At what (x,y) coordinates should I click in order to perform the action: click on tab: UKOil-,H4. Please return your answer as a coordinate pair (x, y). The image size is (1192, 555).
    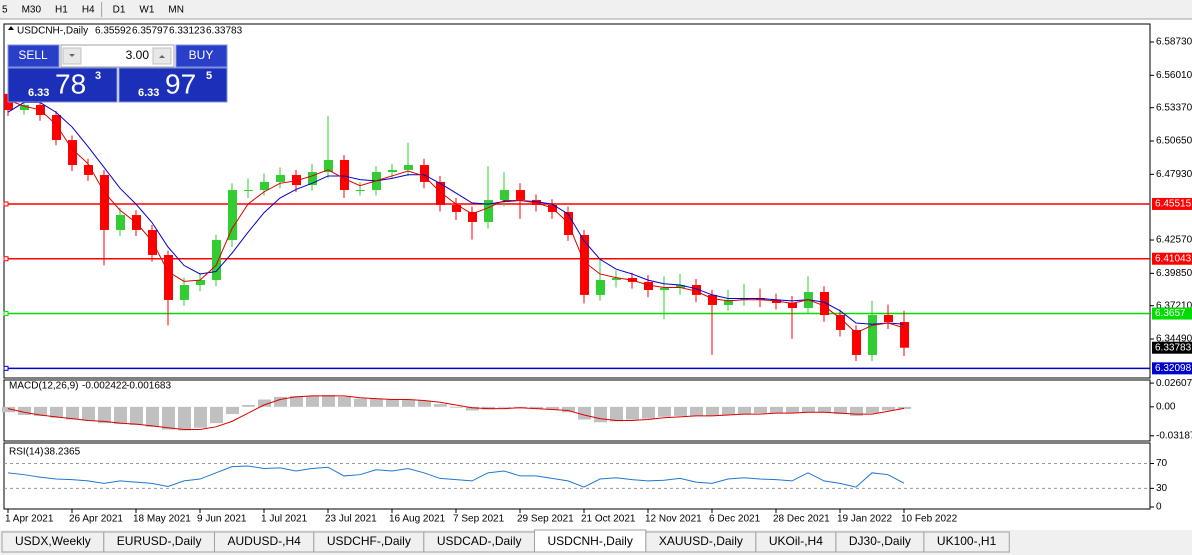
    Looking at the image, I should click on (796, 542).